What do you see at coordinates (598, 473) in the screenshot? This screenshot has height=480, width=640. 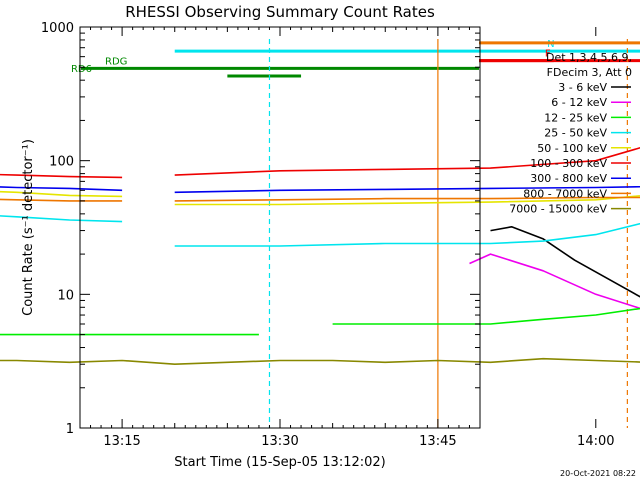 I see `footer-date: 20-Oct-2021 08:22` at bounding box center [598, 473].